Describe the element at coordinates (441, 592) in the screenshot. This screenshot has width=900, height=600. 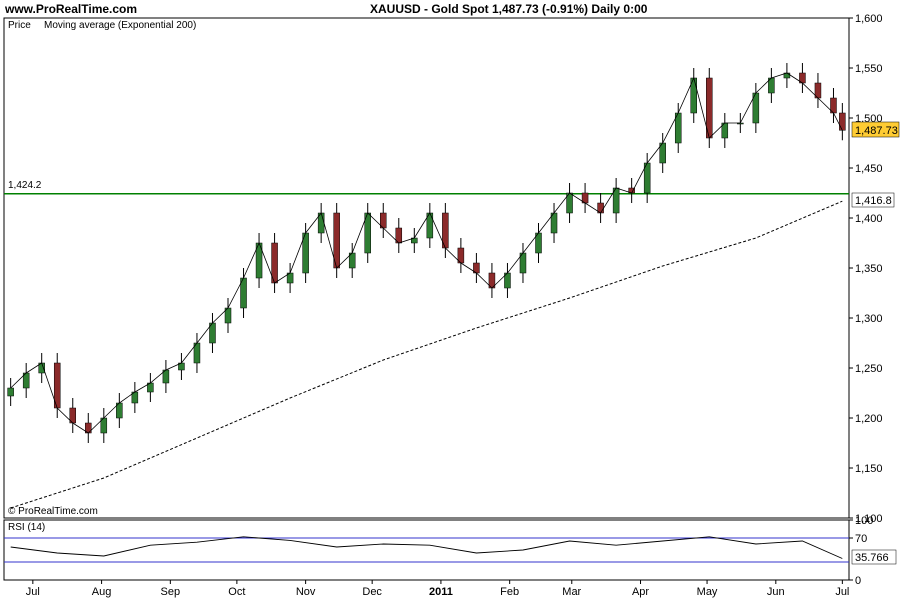
I see `x-tick-label: 2011` at that location.